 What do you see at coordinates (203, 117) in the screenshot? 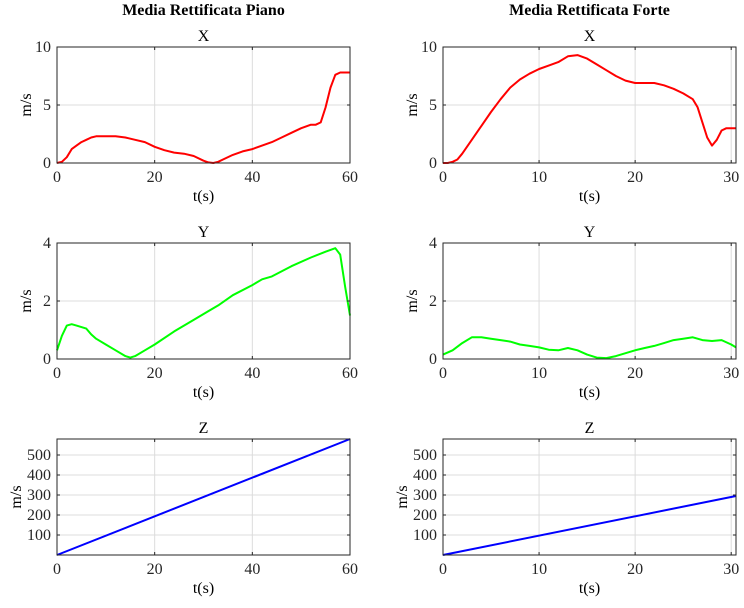
I see `plot-1-series-1-line` at bounding box center [203, 117].